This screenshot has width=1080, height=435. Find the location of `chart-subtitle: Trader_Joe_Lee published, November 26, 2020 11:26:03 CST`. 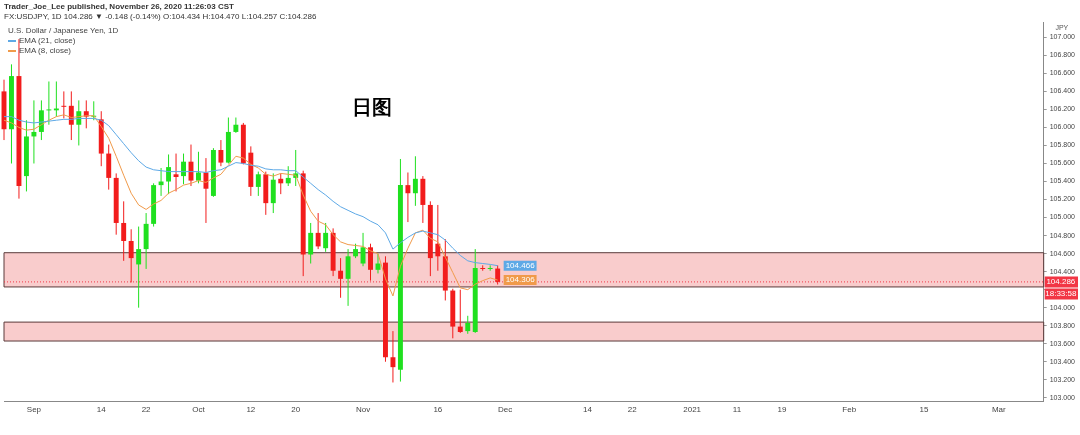

chart-subtitle: Trader_Joe_Lee published, November 26, 2020 11:26:03 CST is located at coordinates (119, 6).